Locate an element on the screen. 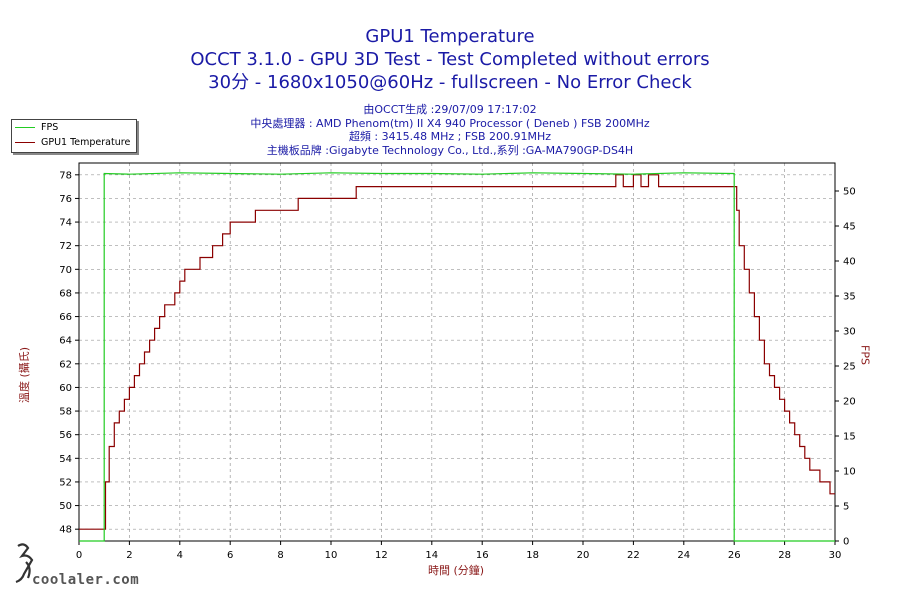 The height and width of the screenshot is (600, 900). chart-title: GPU1 Temperature is located at coordinates (450, 36).